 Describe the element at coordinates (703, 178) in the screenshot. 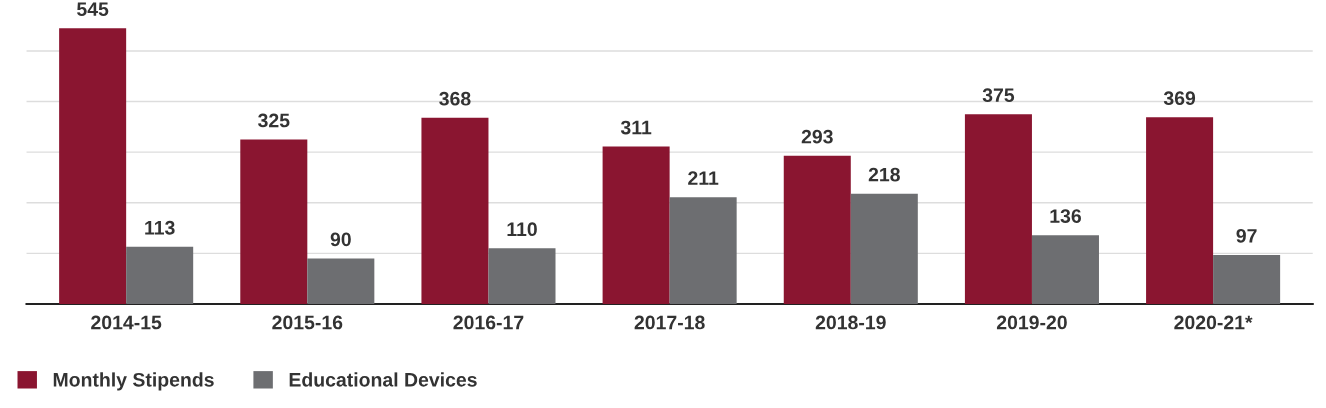

I see `data-label: 211` at that location.